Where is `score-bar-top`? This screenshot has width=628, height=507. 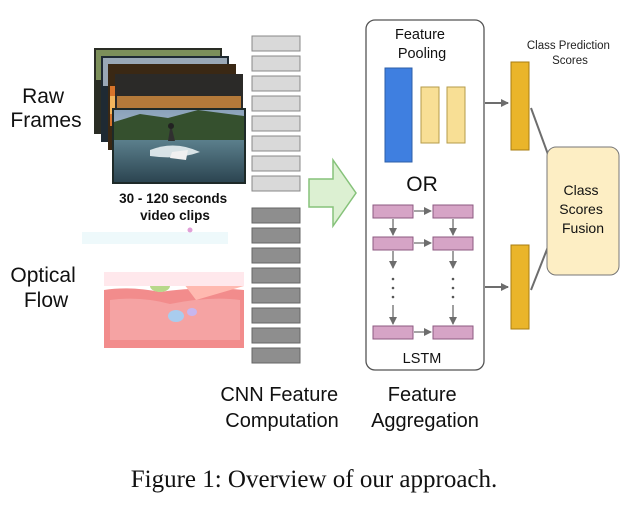 score-bar-top is located at coordinates (520, 106).